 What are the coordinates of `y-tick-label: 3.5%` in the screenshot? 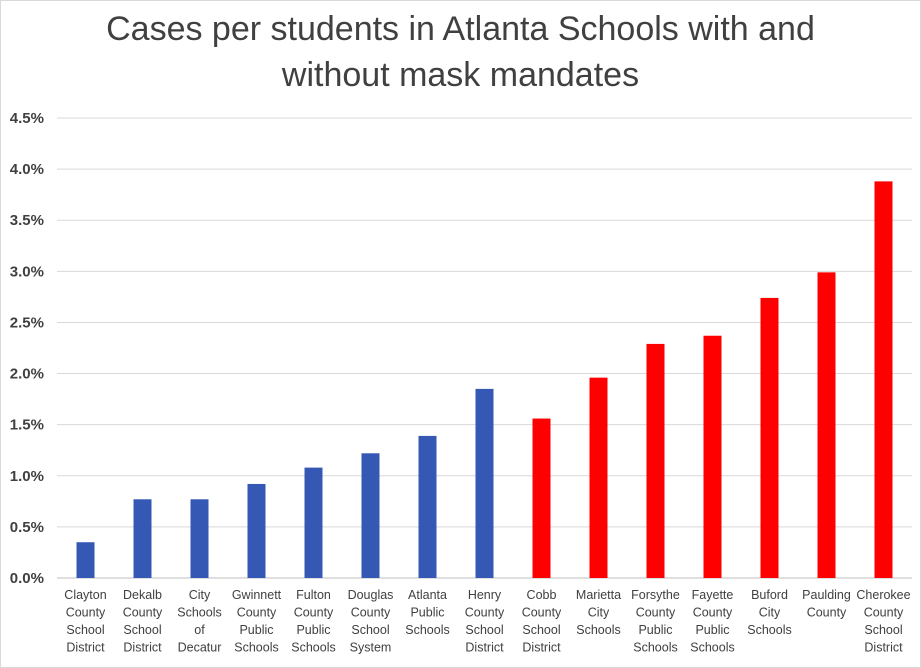 It's located at (27, 220).